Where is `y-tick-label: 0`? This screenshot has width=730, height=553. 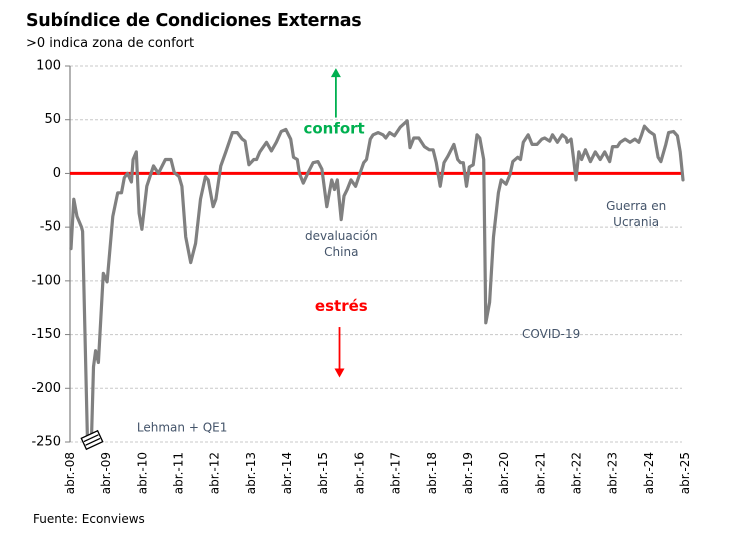 y-tick-label: 0 is located at coordinates (57, 173).